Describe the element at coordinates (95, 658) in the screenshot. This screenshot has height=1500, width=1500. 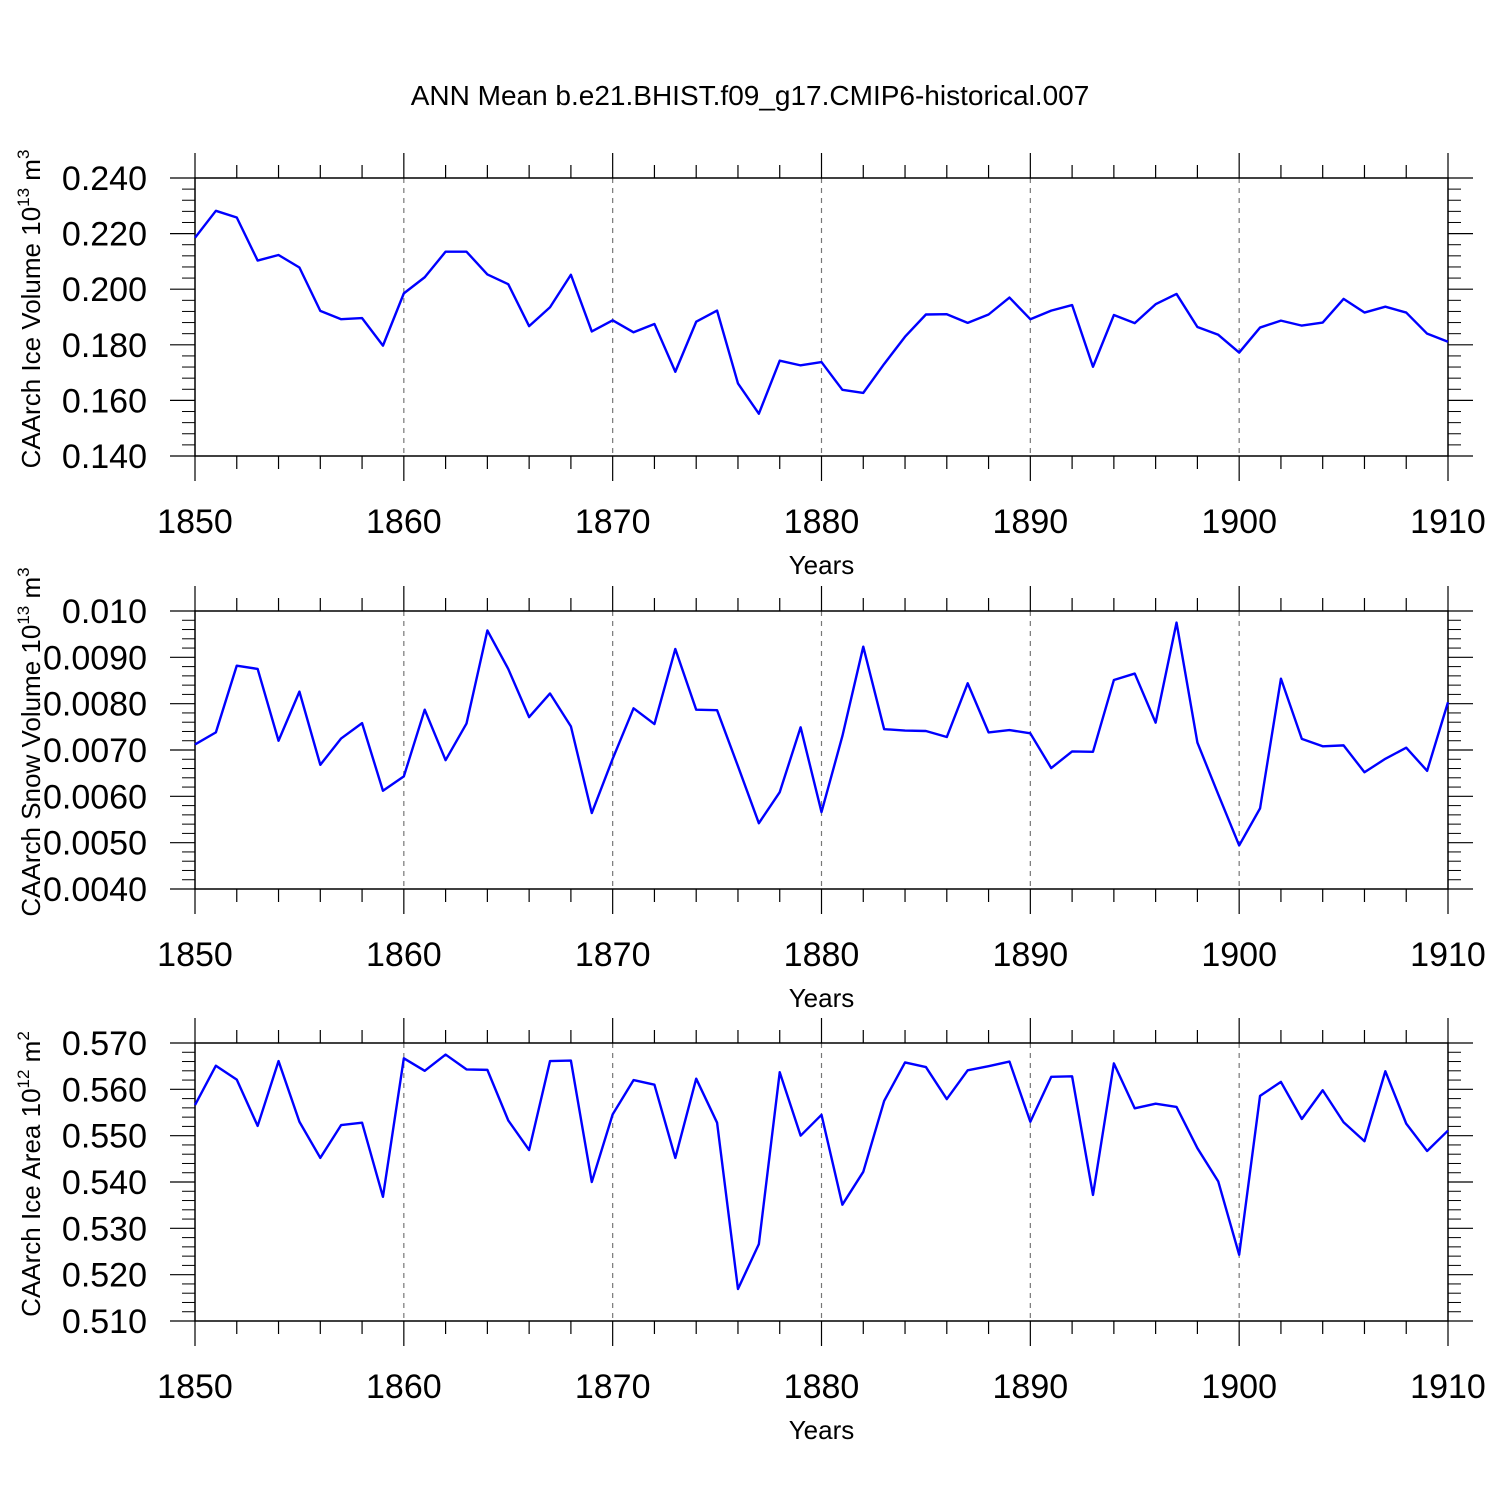
I see `y-tick-label: 0.0090` at that location.